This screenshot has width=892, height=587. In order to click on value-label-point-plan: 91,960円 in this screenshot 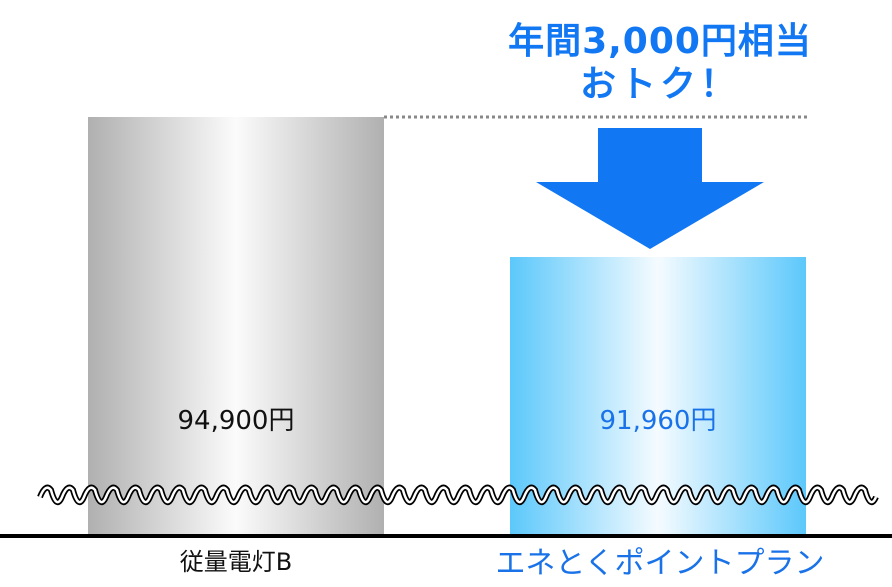, I will do `click(658, 421)`.